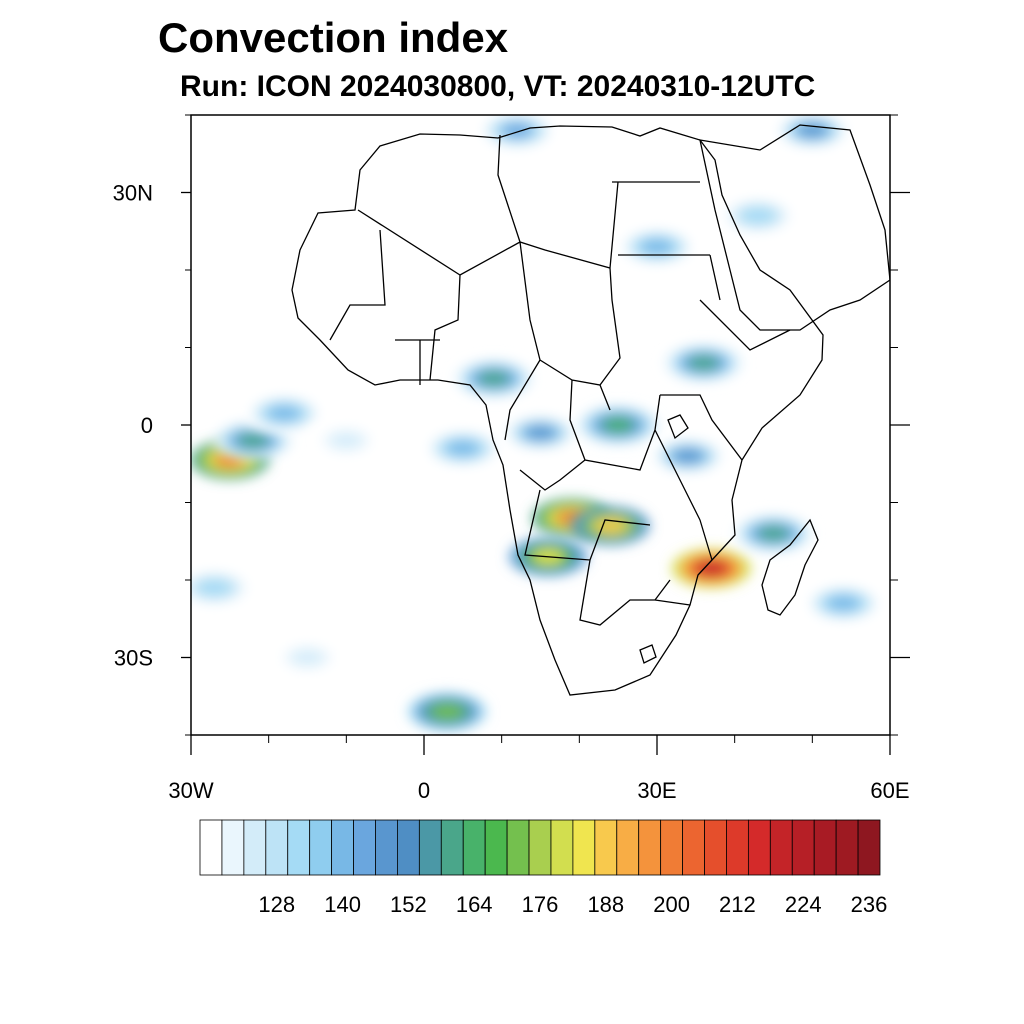 The width and height of the screenshot is (1024, 1024). What do you see at coordinates (605, 904) in the screenshot?
I see `colorbar-label: 188` at bounding box center [605, 904].